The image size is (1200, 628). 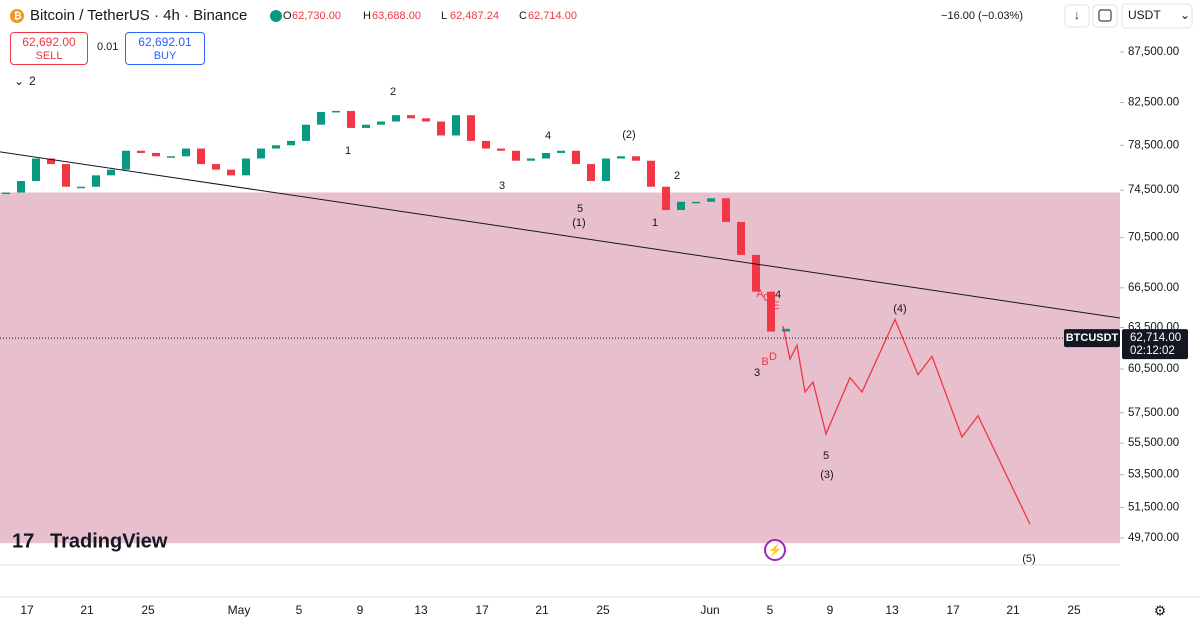 I want to click on countdown: 02:12:02, so click(x=1152, y=351).